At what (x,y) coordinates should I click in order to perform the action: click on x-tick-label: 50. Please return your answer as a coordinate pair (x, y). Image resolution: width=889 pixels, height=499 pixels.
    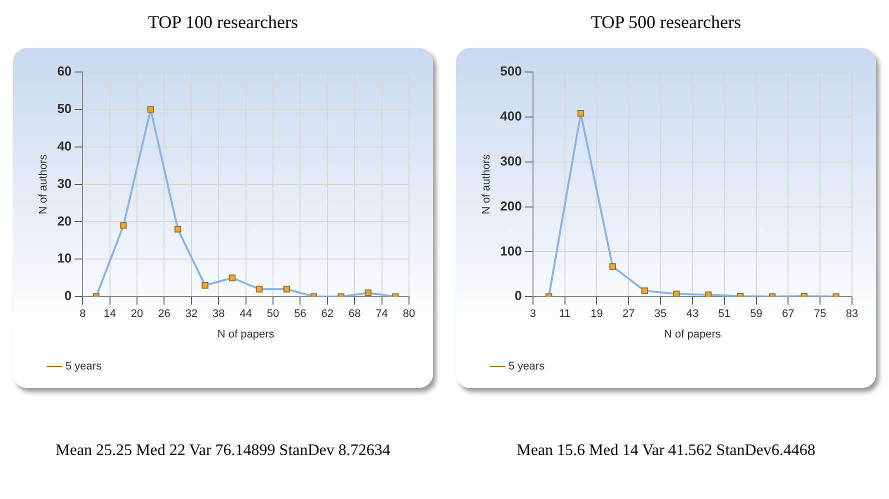
    Looking at the image, I should click on (273, 314).